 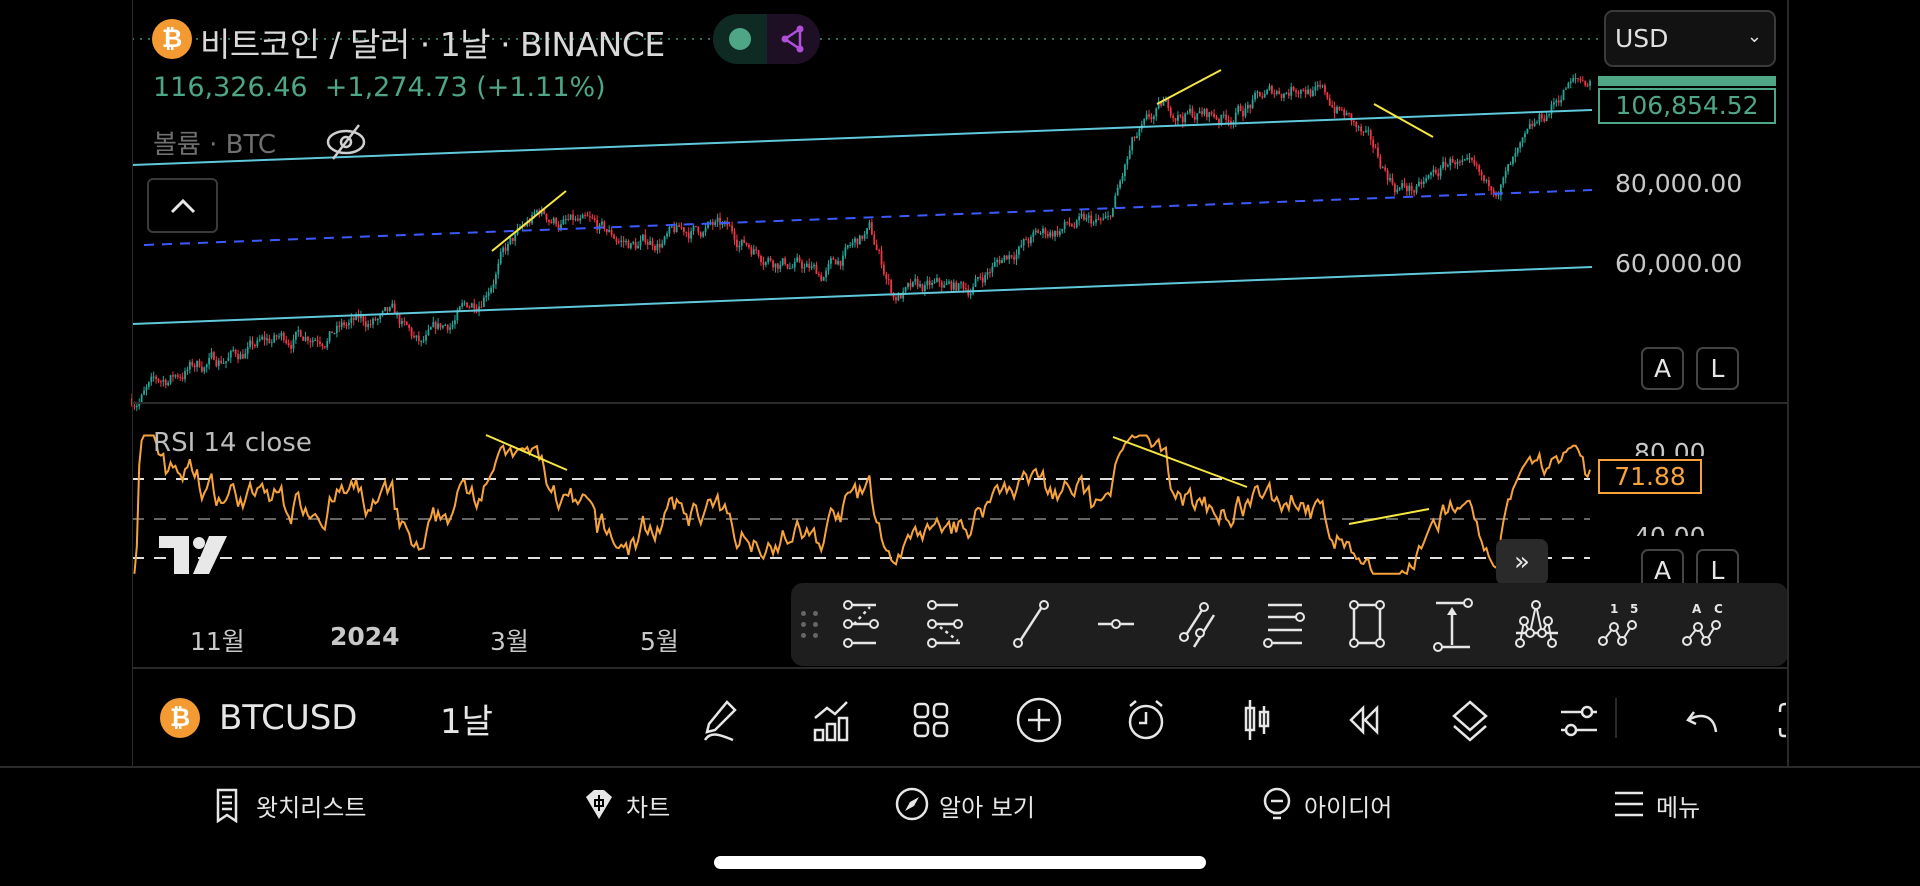 What do you see at coordinates (831, 720) in the screenshot?
I see `indicators-button` at bounding box center [831, 720].